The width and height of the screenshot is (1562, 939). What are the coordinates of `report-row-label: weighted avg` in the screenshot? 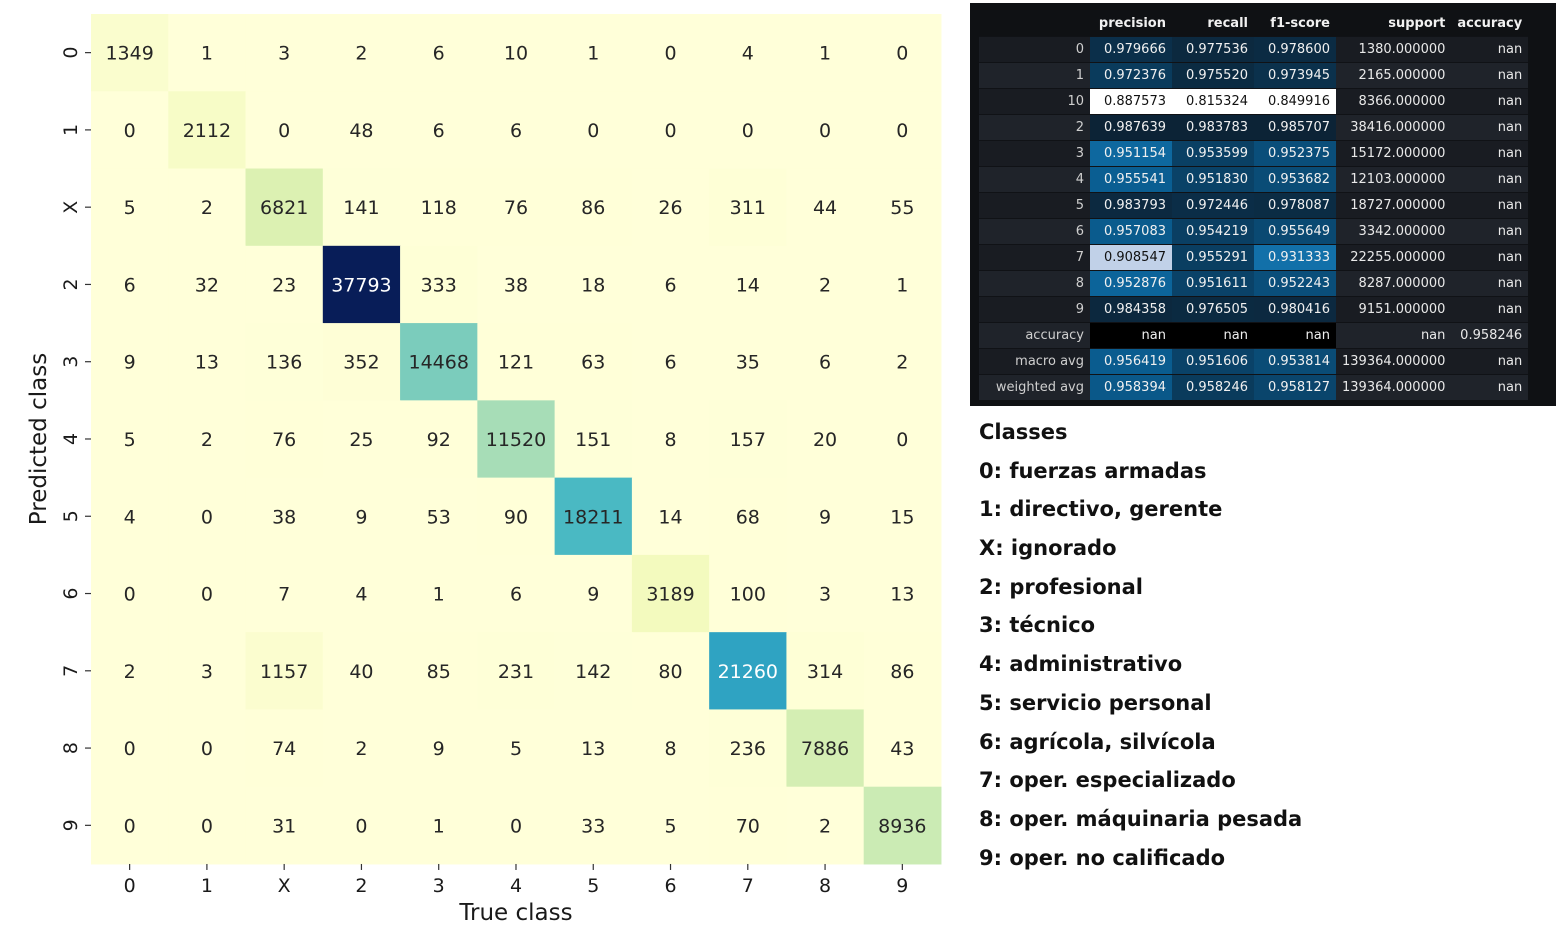 It's located at (1034, 387).